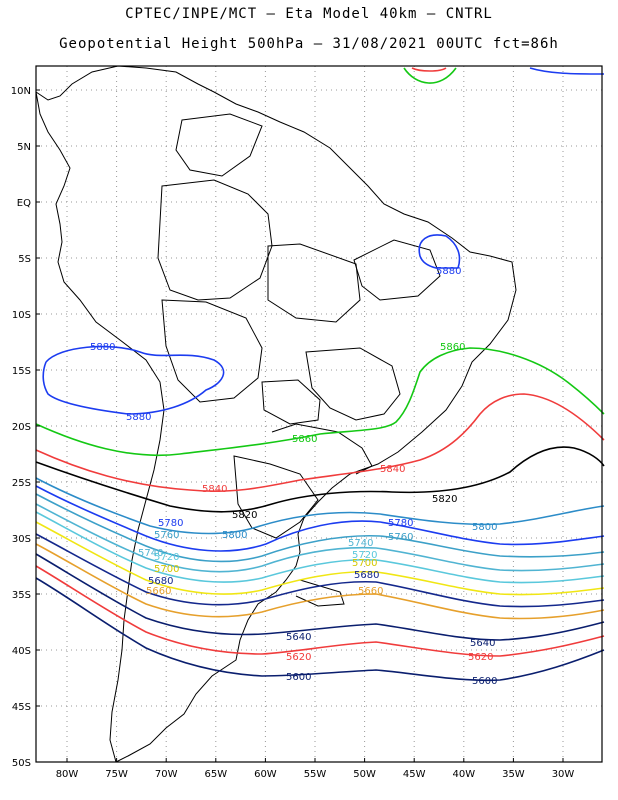  I want to click on lon-tick-label: 40W, so click(463, 774).